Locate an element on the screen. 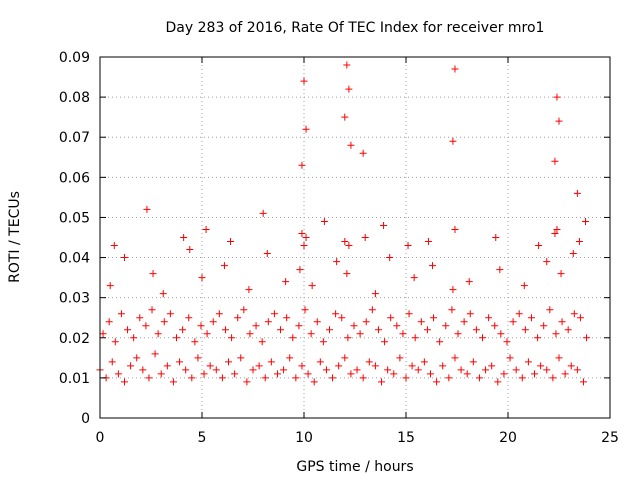 This screenshot has width=640, height=480. y-tick-label: 0 is located at coordinates (85, 419).